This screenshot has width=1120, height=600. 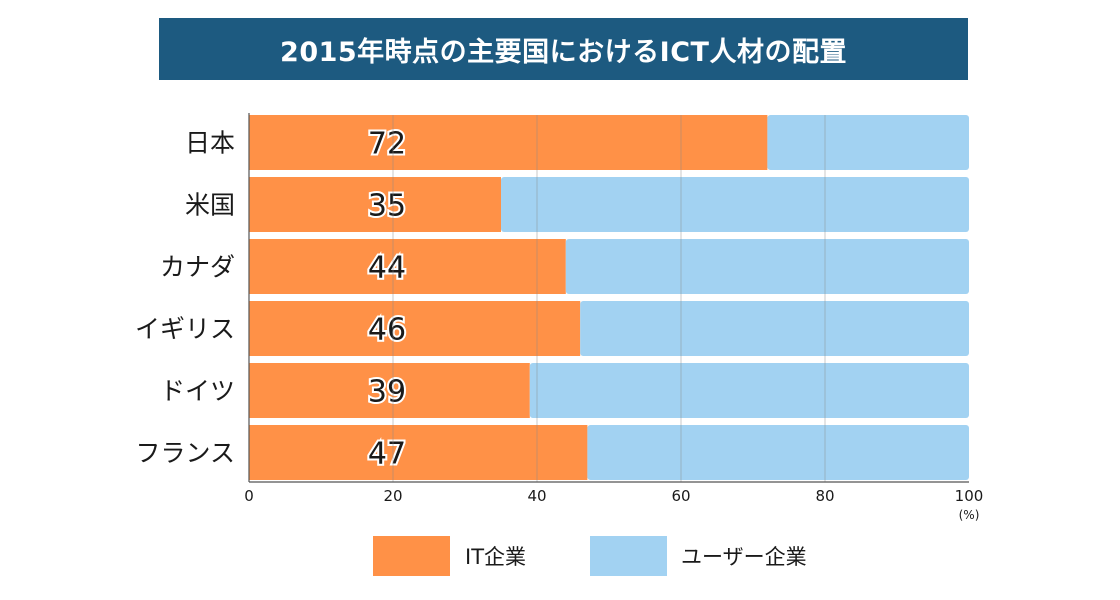 I want to click on category-label: カナダ, so click(x=197, y=267).